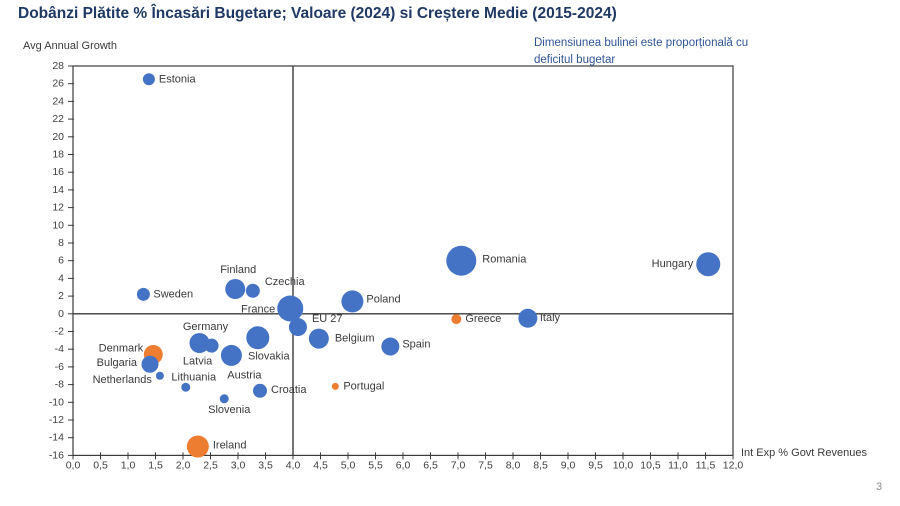 This screenshot has height=506, width=900. I want to click on x-tick-label: 4,5, so click(320, 465).